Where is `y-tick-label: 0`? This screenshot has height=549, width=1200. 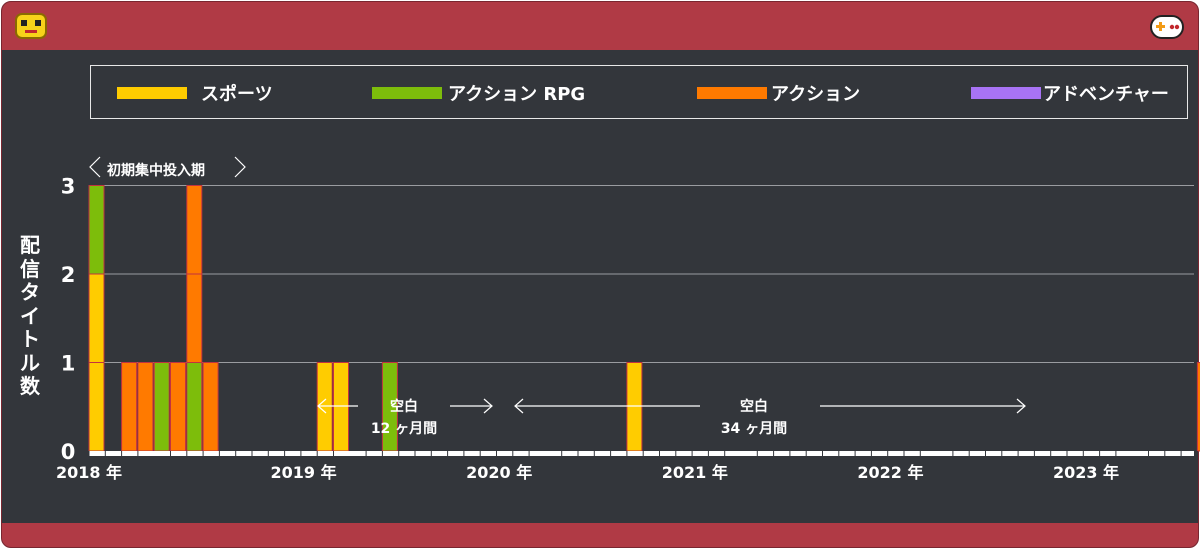 y-tick-label: 0 is located at coordinates (68, 452).